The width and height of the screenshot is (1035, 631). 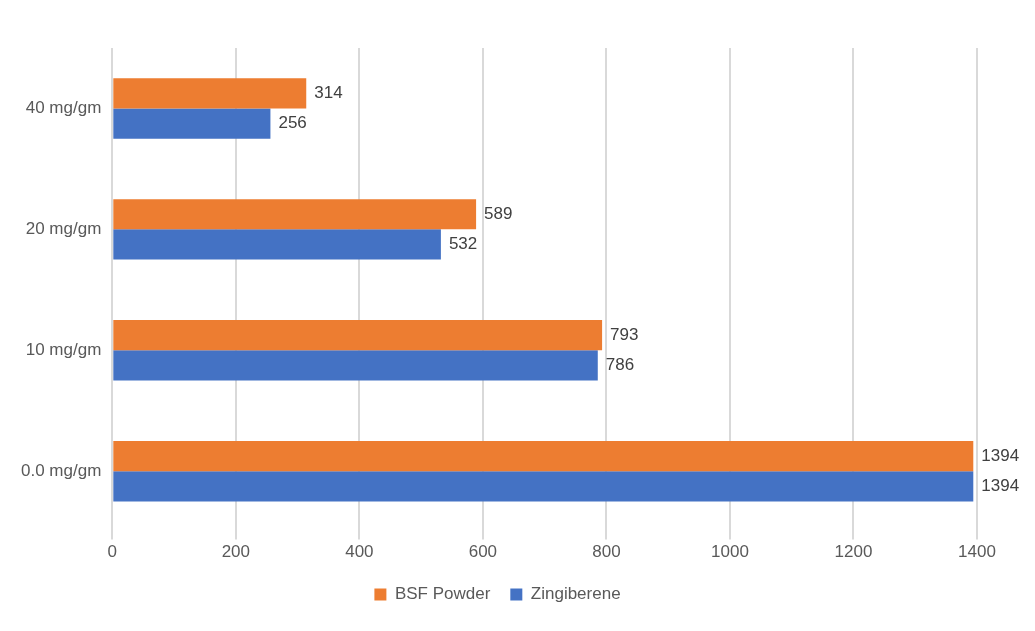 What do you see at coordinates (292, 123) in the screenshot?
I see `data-label: 256` at bounding box center [292, 123].